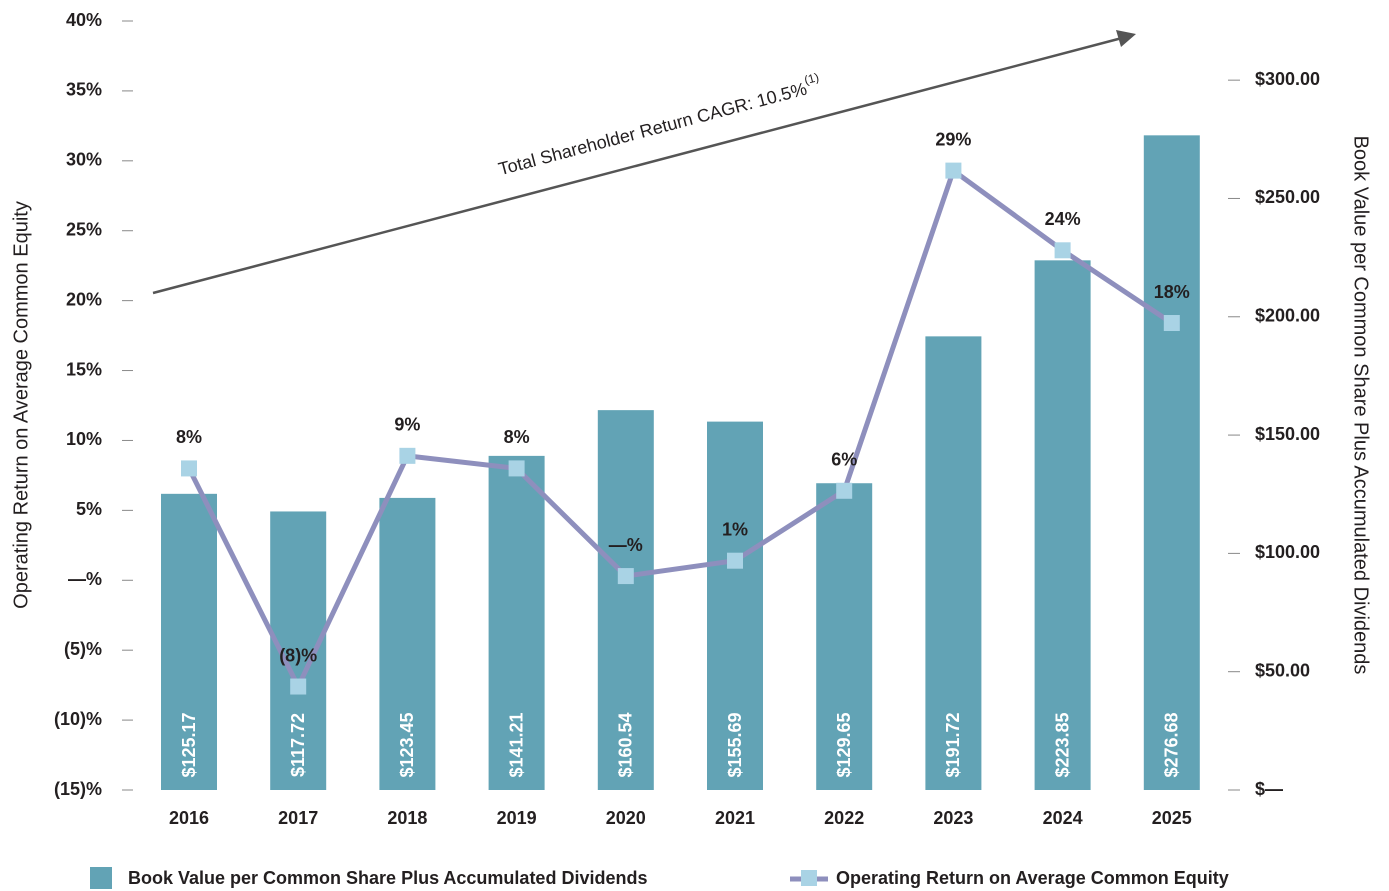  I want to click on x-tick-label: 2017, so click(298, 818).